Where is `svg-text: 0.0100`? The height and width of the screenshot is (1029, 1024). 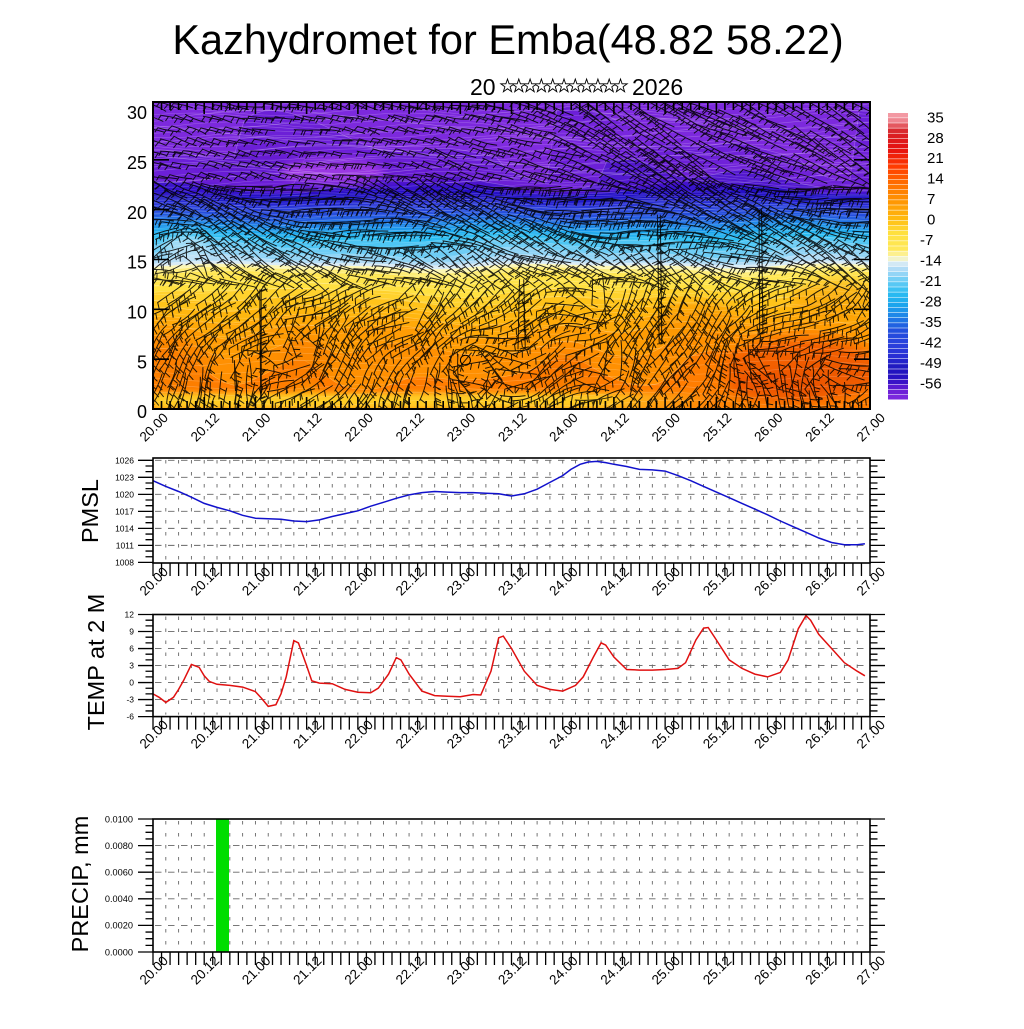
svg-text: 0.0100 is located at coordinates (119, 819).